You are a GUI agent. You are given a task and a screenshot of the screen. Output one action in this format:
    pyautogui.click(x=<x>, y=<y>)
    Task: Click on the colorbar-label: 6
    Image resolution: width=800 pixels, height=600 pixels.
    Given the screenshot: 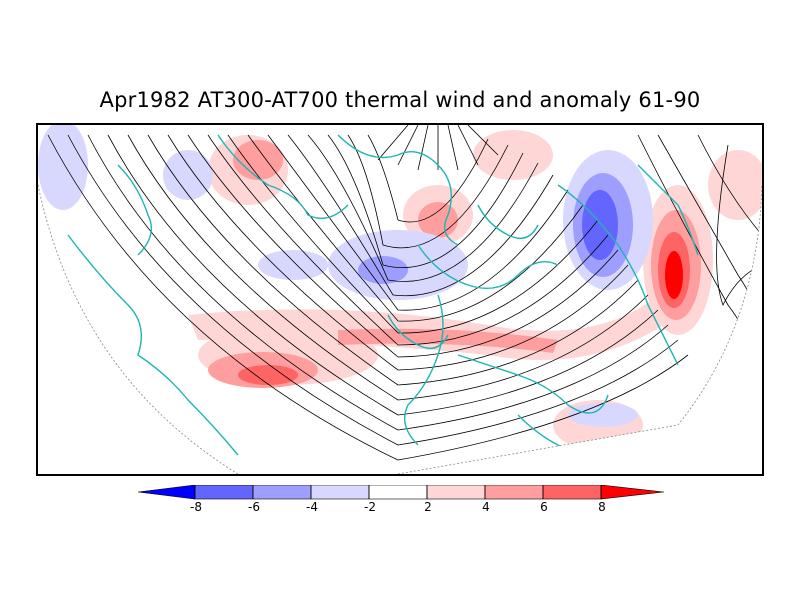 What is the action you would take?
    pyautogui.click(x=544, y=507)
    